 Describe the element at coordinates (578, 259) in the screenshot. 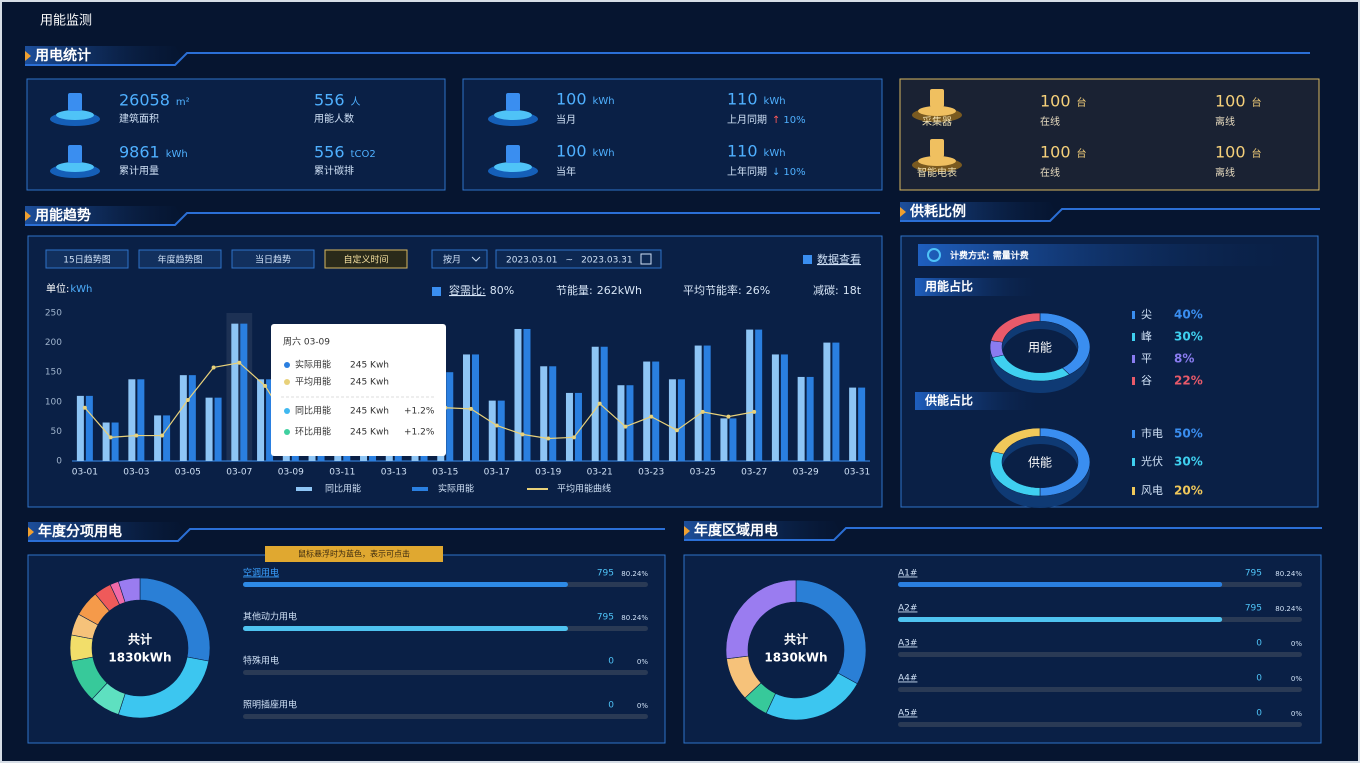

I see `date-range` at that location.